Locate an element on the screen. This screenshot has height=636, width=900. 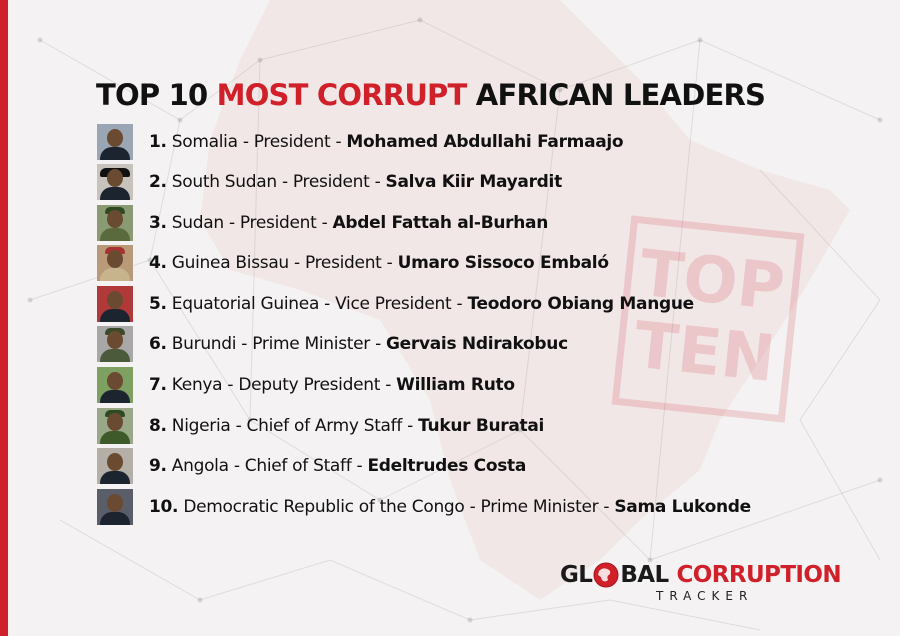
leader-name: Sama Lukonde is located at coordinates (682, 506).